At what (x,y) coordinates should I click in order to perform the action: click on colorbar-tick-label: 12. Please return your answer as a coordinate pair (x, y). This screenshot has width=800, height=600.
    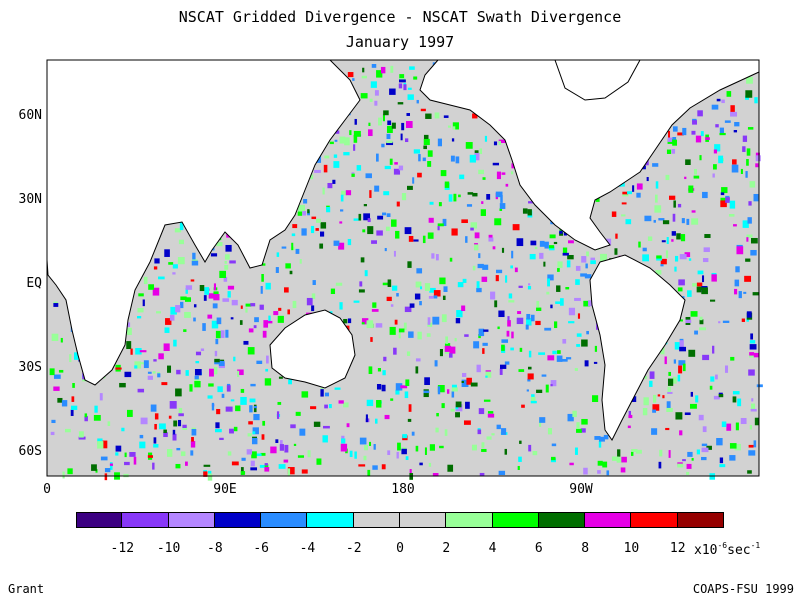
    Looking at the image, I should click on (677, 548).